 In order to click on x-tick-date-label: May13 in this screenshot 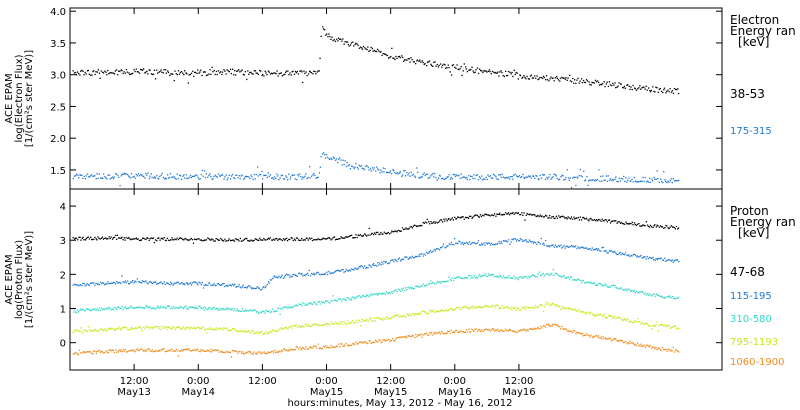, I will do `click(133, 392)`.